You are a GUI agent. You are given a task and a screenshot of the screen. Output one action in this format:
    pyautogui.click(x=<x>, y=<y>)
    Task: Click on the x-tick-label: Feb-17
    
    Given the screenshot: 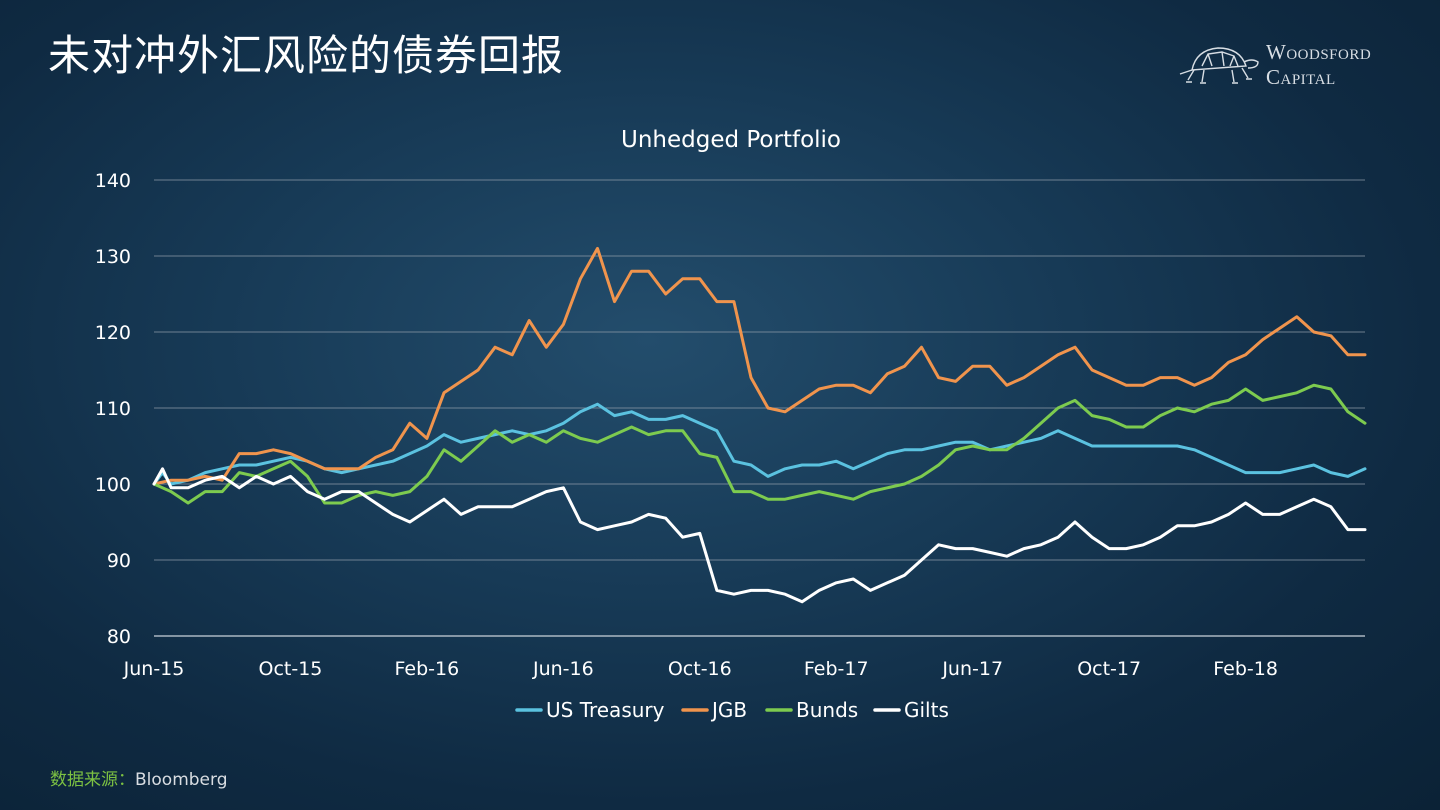 What is the action you would take?
    pyautogui.click(x=836, y=669)
    